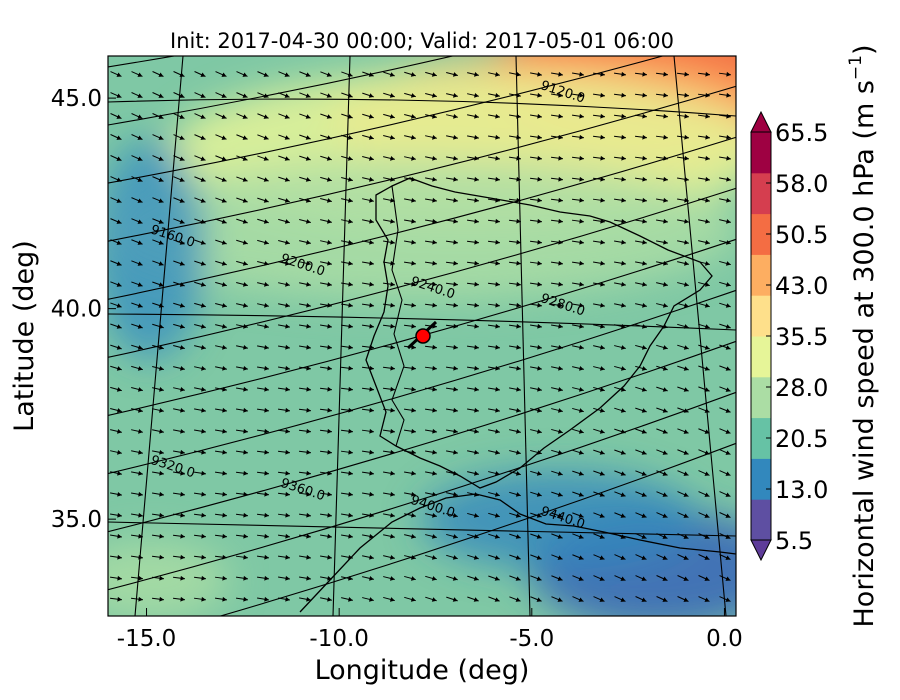 The width and height of the screenshot is (900, 700). I want to click on colorbar-tick-label: 28.0, so click(801, 388).